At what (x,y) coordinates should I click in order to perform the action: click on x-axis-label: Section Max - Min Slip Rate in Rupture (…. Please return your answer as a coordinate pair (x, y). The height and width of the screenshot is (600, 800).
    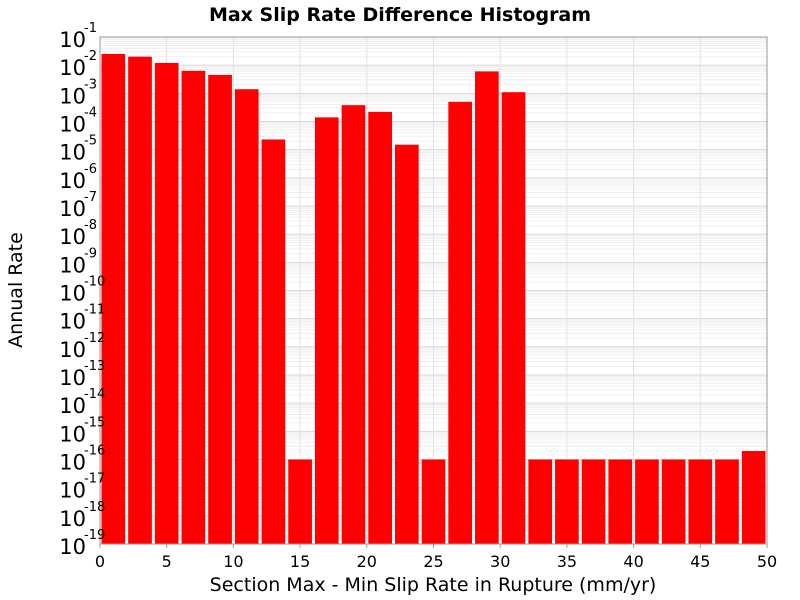
    Looking at the image, I should click on (433, 585).